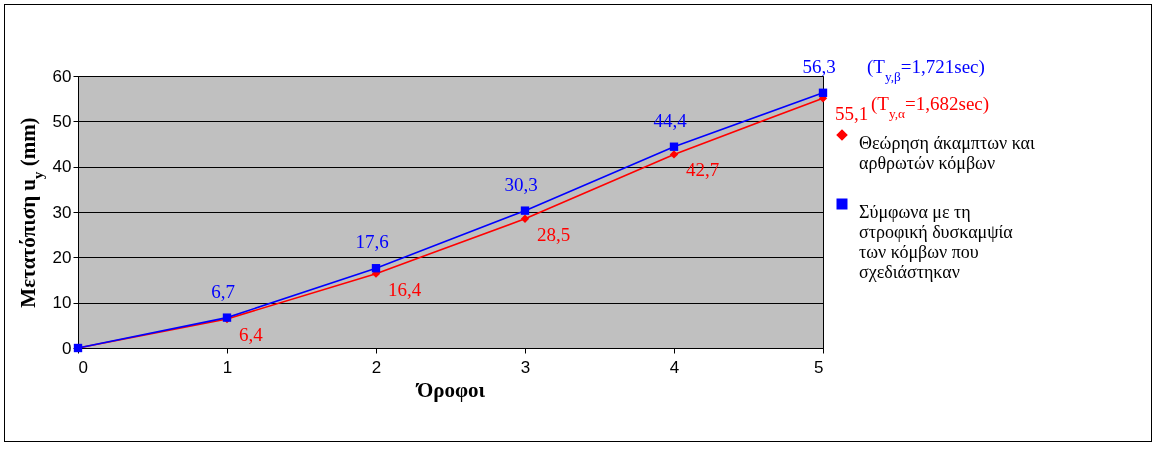  Describe the element at coordinates (819, 367) in the screenshot. I see `x-tick-label: 5` at that location.